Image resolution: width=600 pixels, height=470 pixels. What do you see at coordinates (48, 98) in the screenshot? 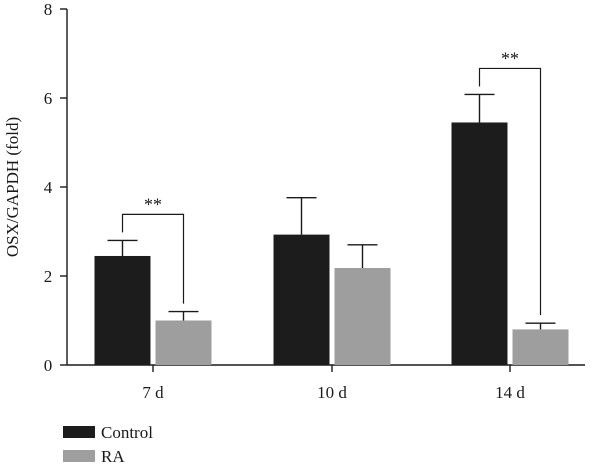
I see `y-tick-label: 6` at bounding box center [48, 98].